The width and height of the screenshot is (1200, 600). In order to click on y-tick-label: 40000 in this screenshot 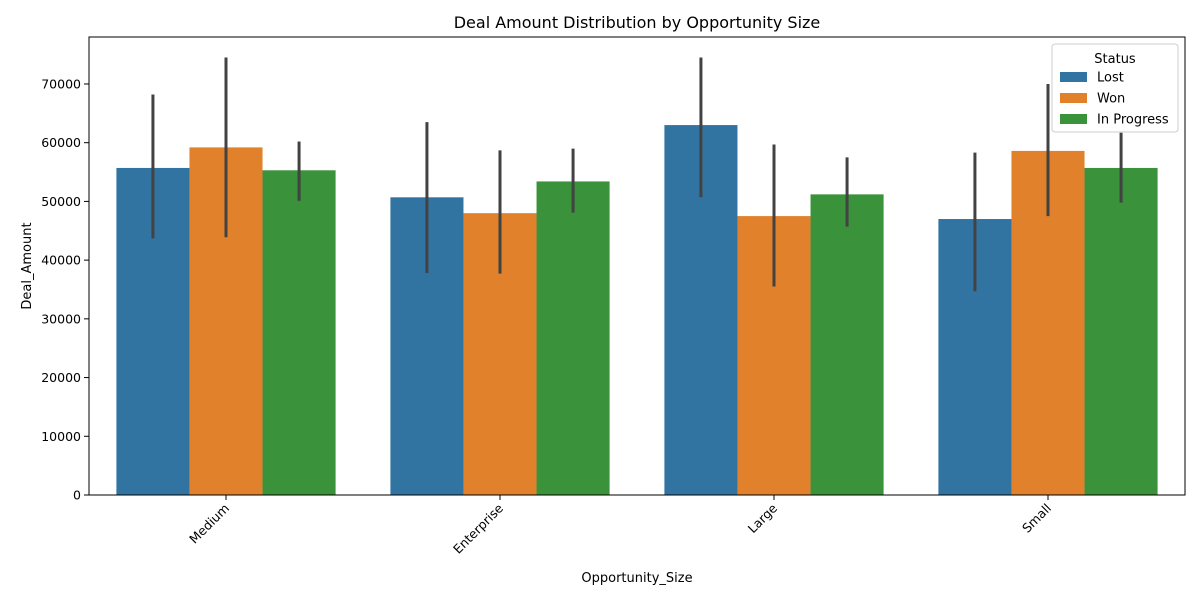, I will do `click(61, 260)`.